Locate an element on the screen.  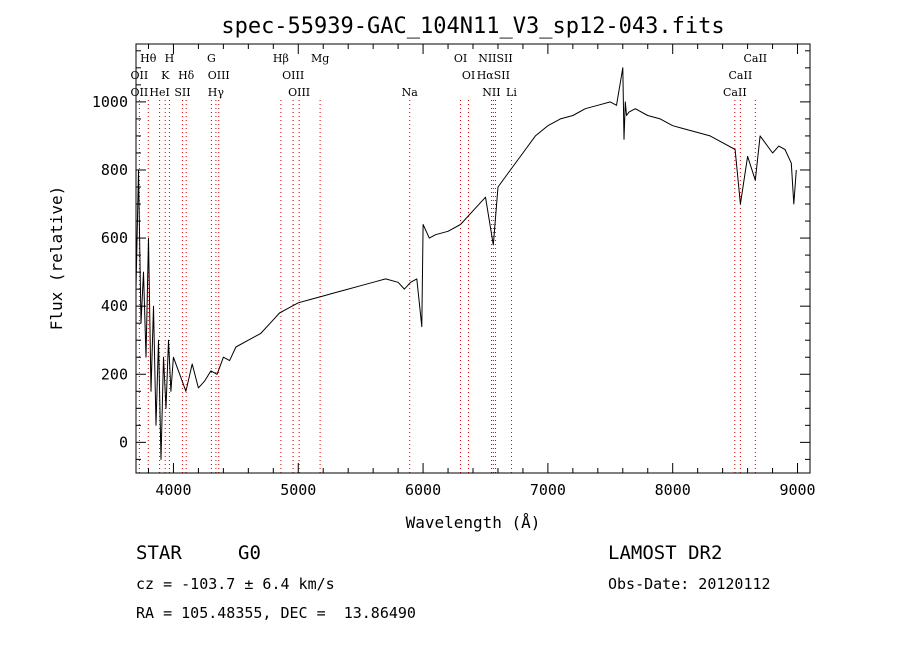
x-axis-label: Wavelength (Å) is located at coordinates (473, 522).